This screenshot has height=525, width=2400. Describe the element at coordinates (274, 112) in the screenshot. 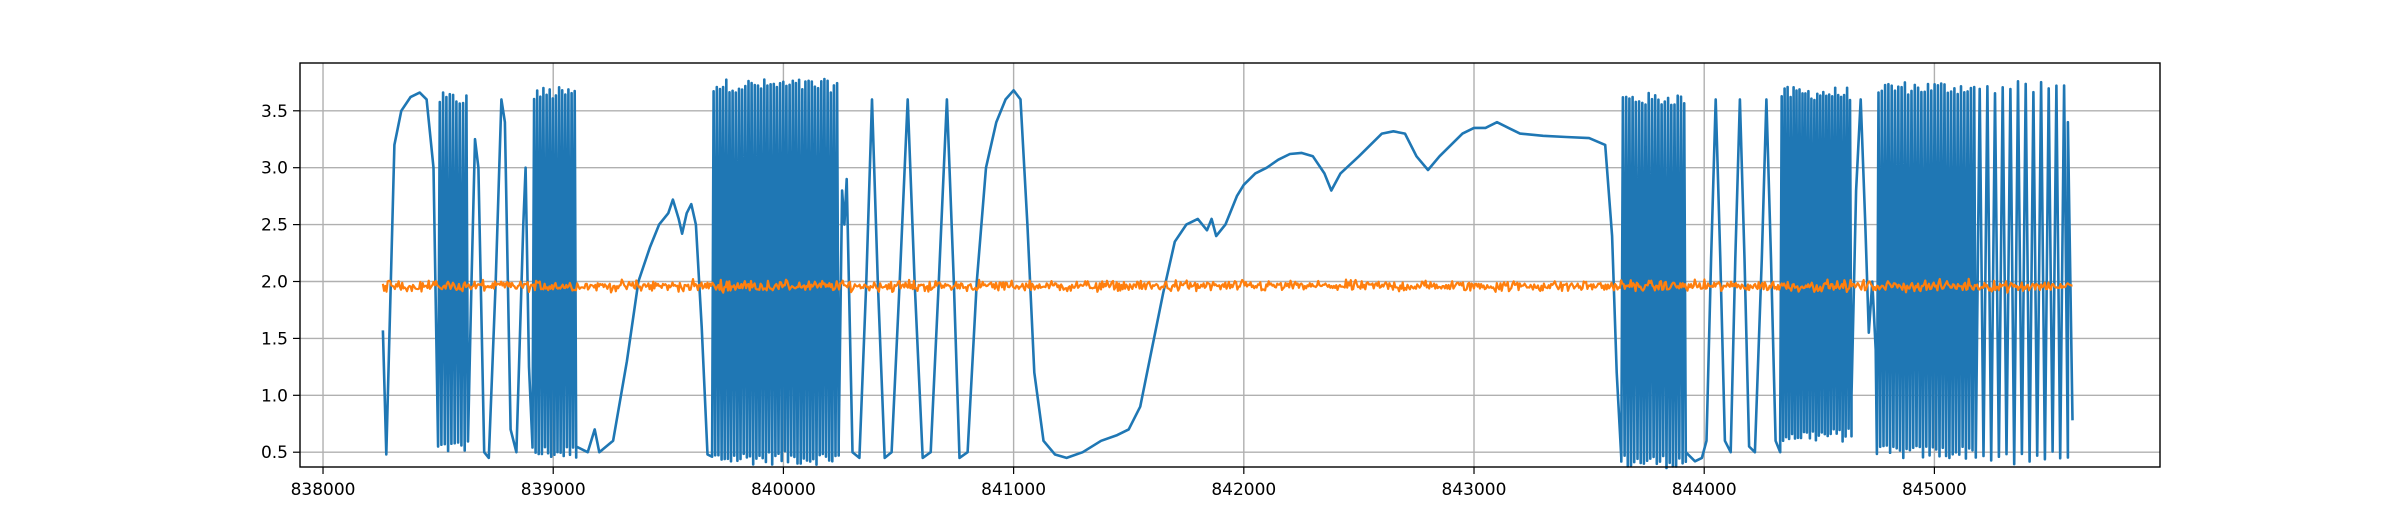

I see `y-tick-label: 3.5` at that location.